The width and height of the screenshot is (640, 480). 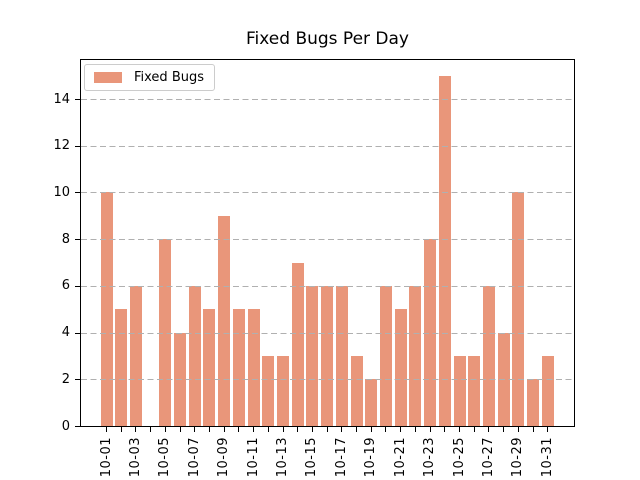 I want to click on y-tick-label-8: 8, so click(x=65, y=239).